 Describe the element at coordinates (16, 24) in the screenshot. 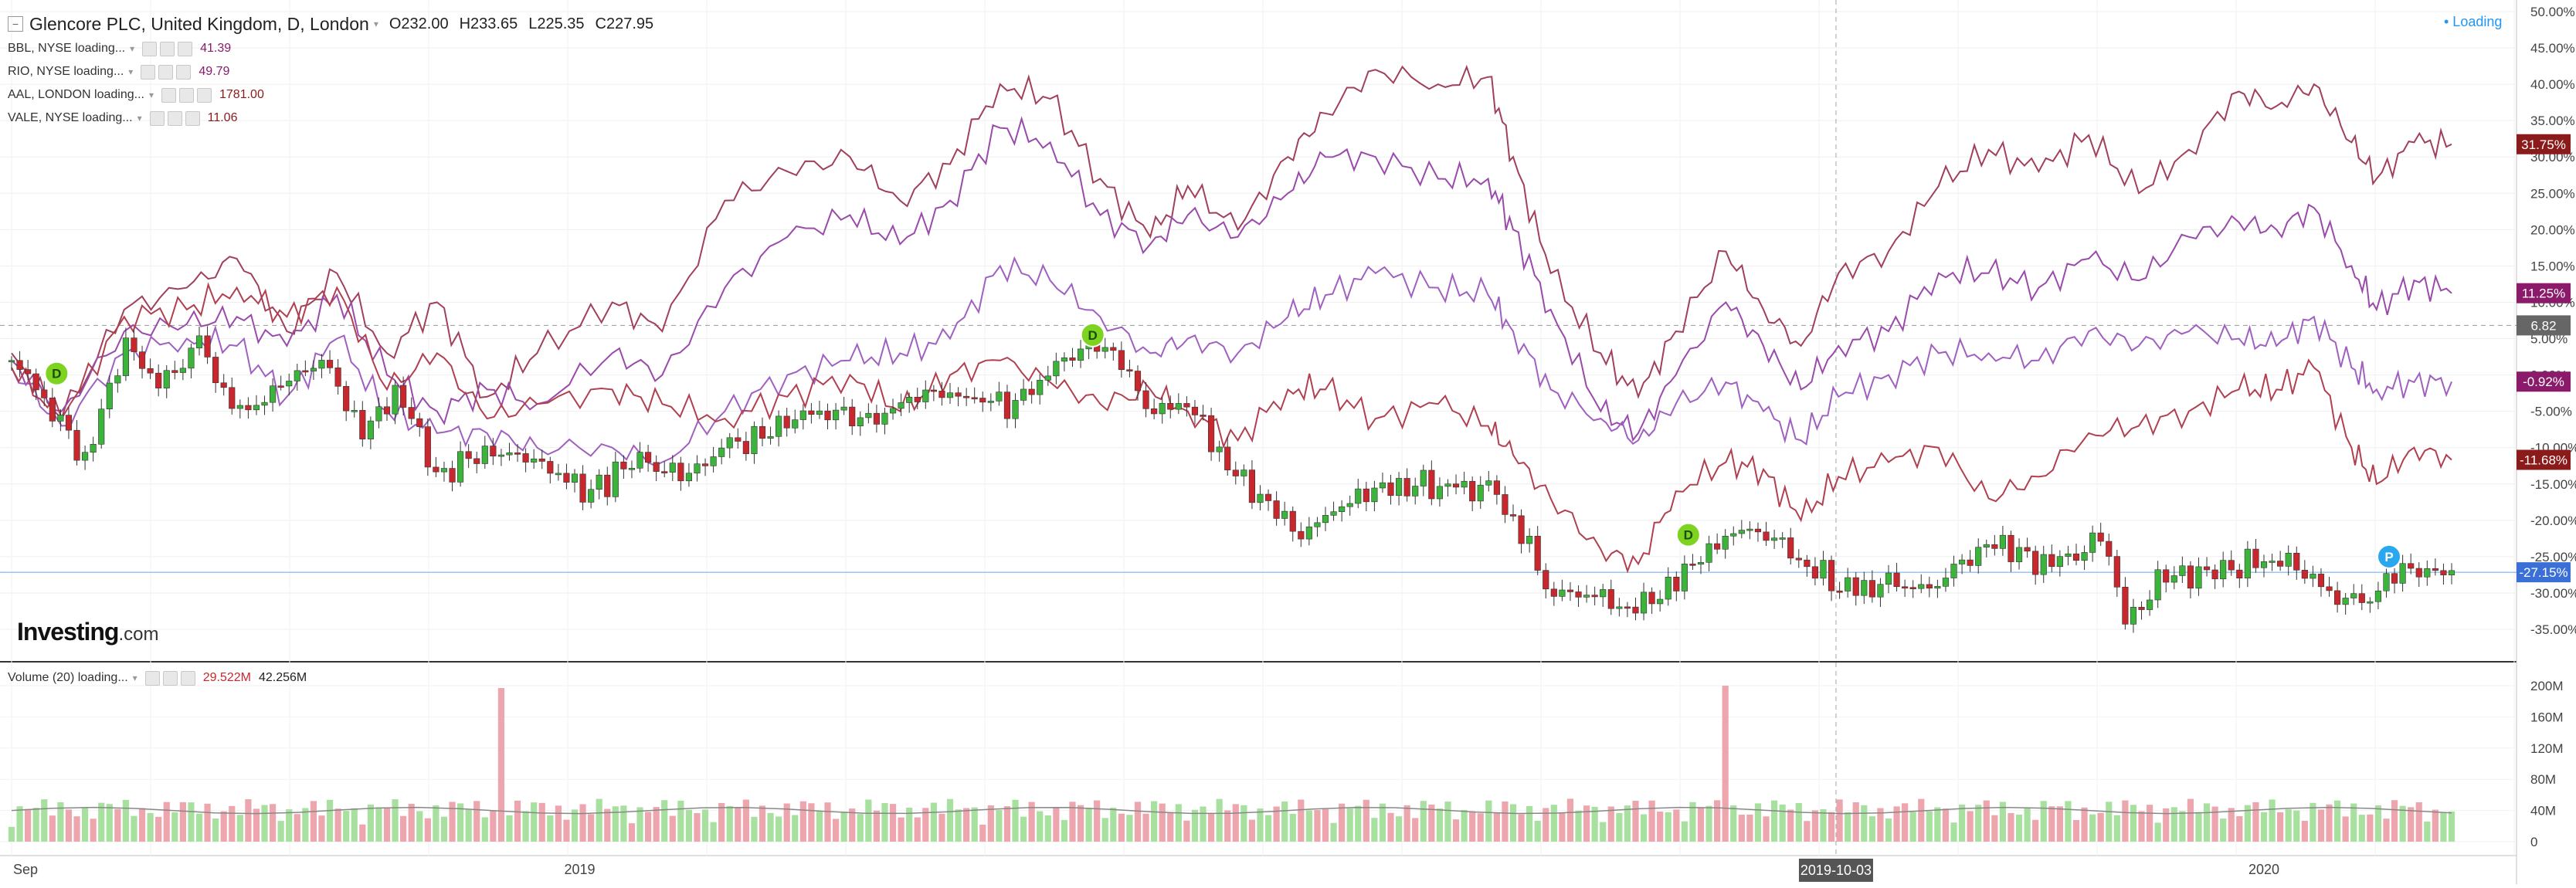

I see `collapse-icon: −` at that location.